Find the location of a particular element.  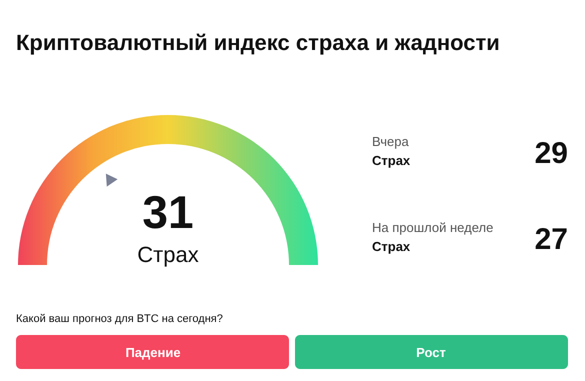

data-label: 27 is located at coordinates (551, 239).